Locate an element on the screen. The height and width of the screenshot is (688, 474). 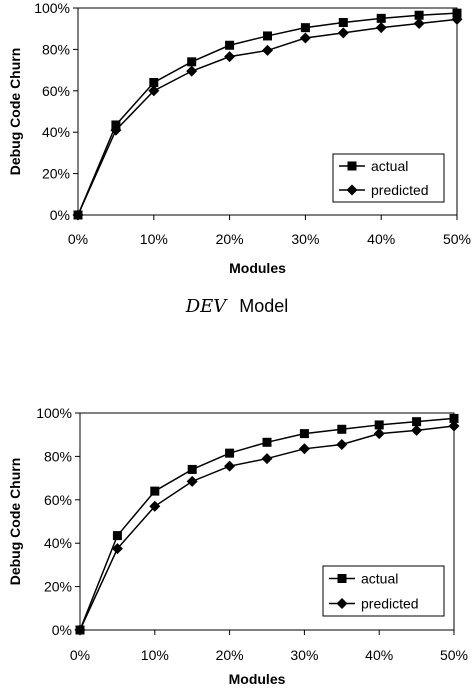
chart-caption: DEV Model is located at coordinates (237, 306).